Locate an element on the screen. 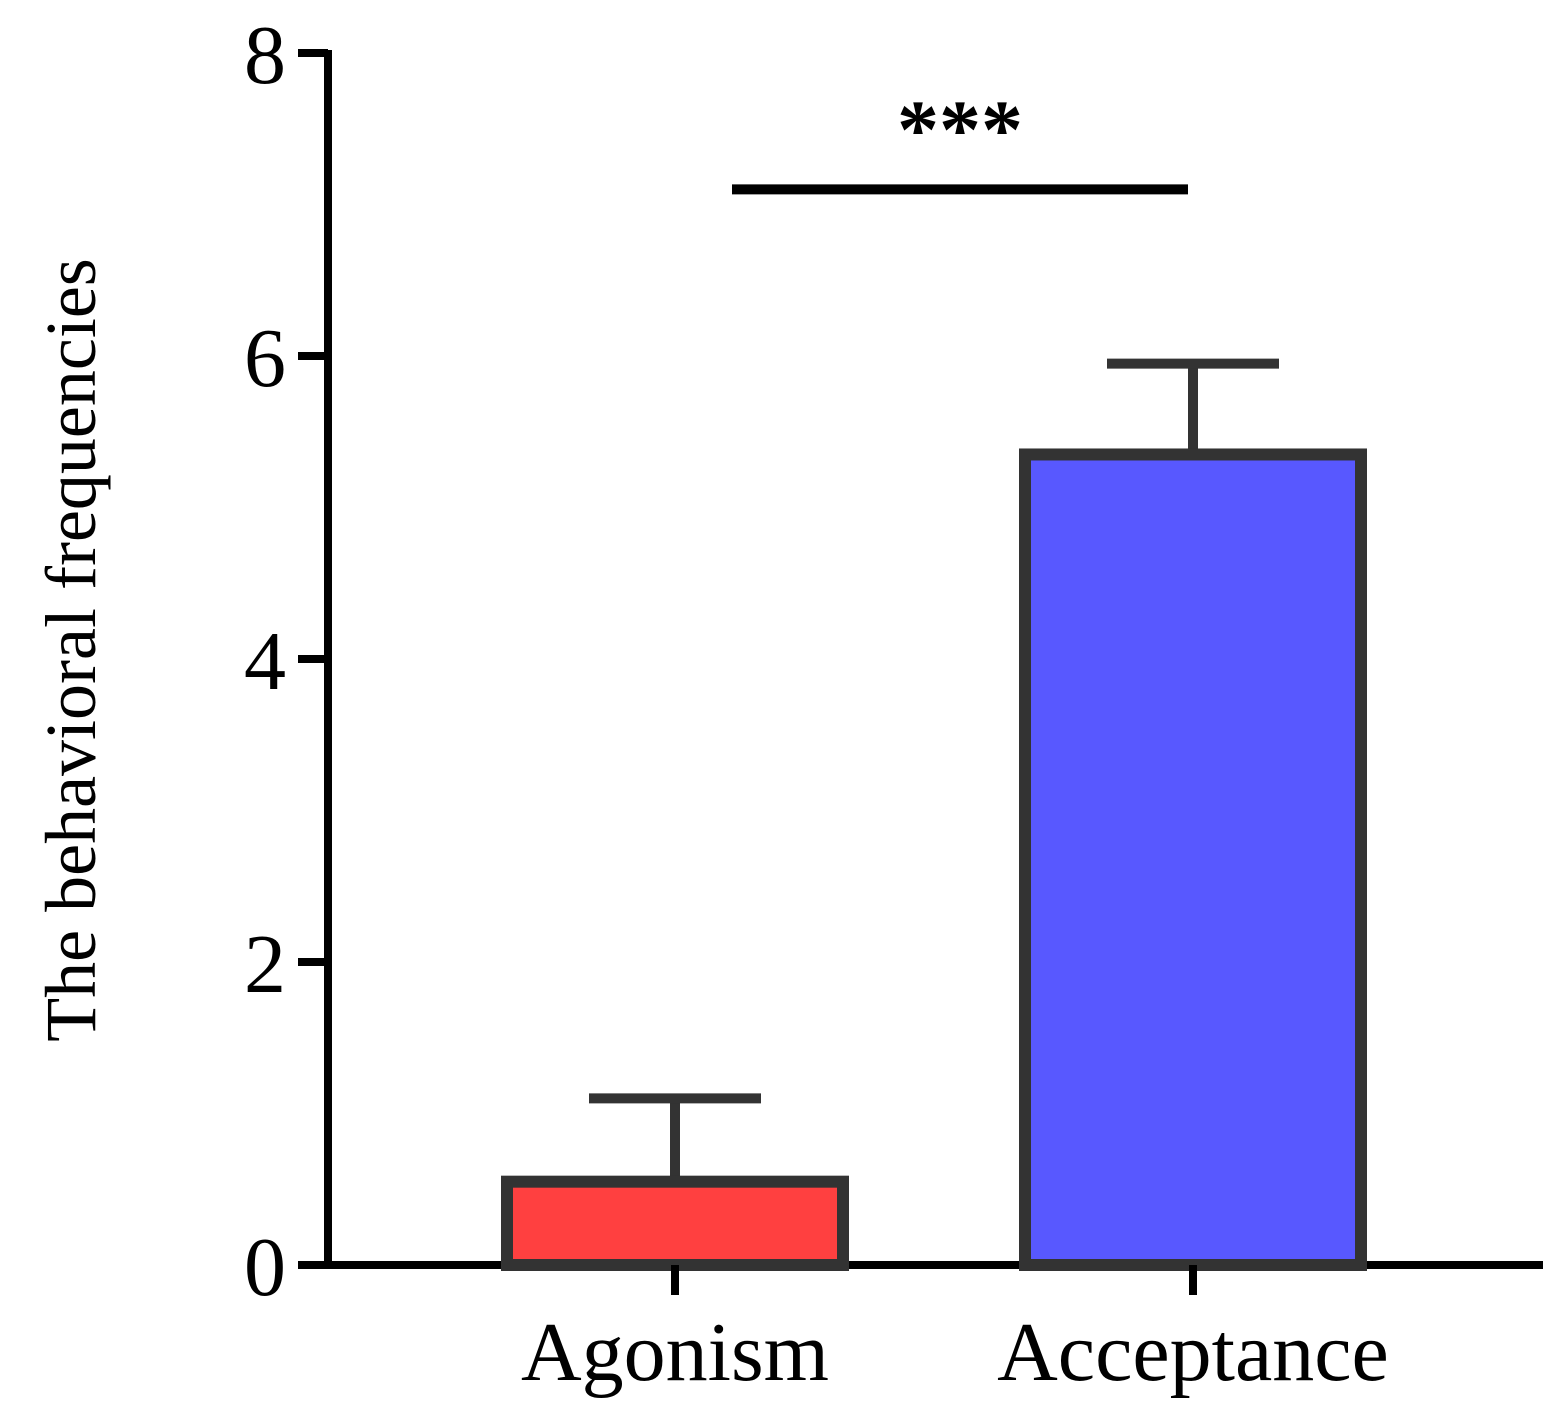 The width and height of the screenshot is (1564, 1420). x-tick-label-agonism: Agonism is located at coordinates (675, 1352).